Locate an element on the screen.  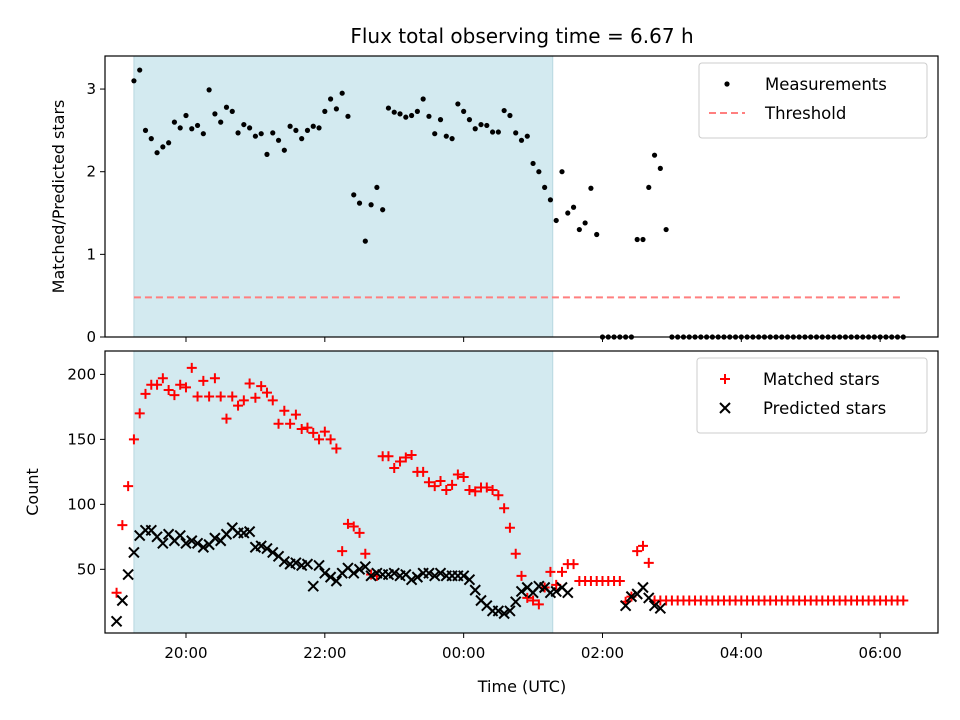
y-axis-title: Count is located at coordinates (32, 492).